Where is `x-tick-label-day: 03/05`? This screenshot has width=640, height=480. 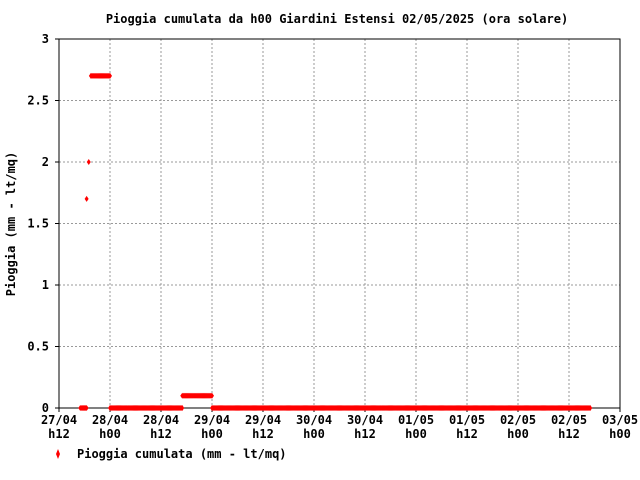
x-tick-label-day: 03/05 is located at coordinates (620, 420).